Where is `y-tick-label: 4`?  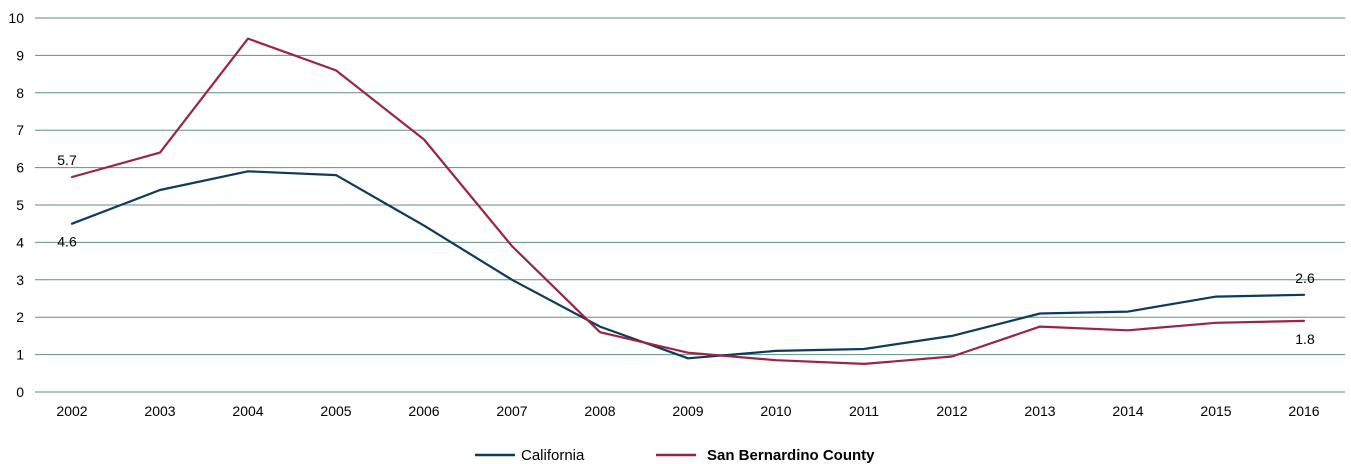 y-tick-label: 4 is located at coordinates (20, 242).